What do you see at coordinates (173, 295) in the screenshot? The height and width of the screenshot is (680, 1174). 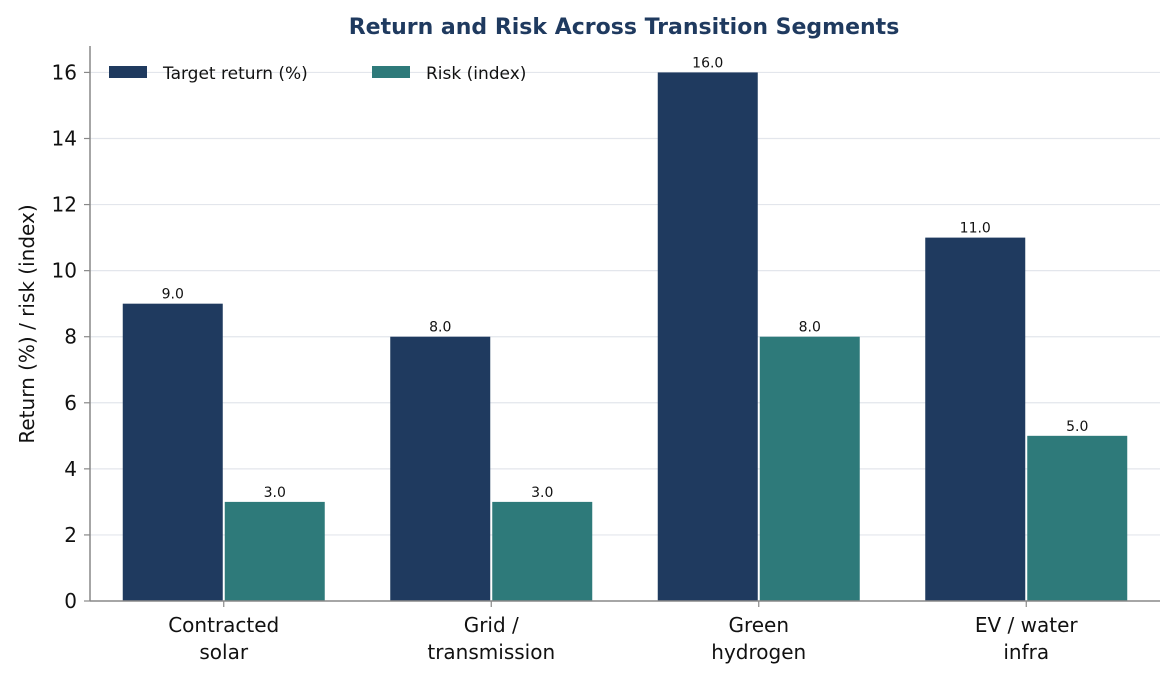 I see `bar-value-label: 9.0` at bounding box center [173, 295].